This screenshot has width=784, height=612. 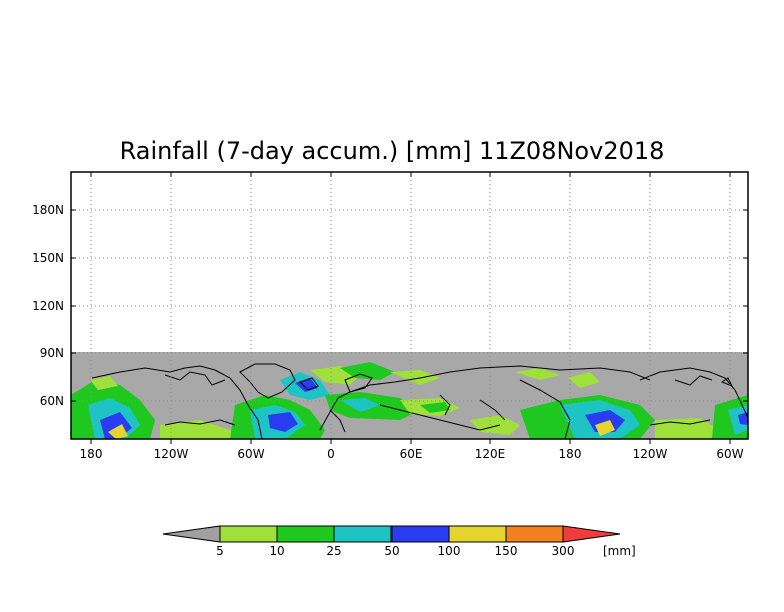 What do you see at coordinates (48, 258) in the screenshot?
I see `y-tick-label: 150N` at bounding box center [48, 258].